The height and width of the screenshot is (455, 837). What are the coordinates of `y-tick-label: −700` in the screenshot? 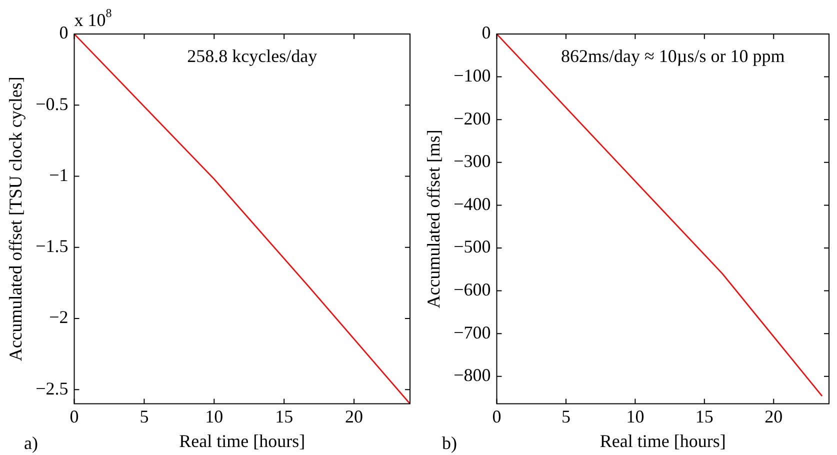 It's located at (472, 332).